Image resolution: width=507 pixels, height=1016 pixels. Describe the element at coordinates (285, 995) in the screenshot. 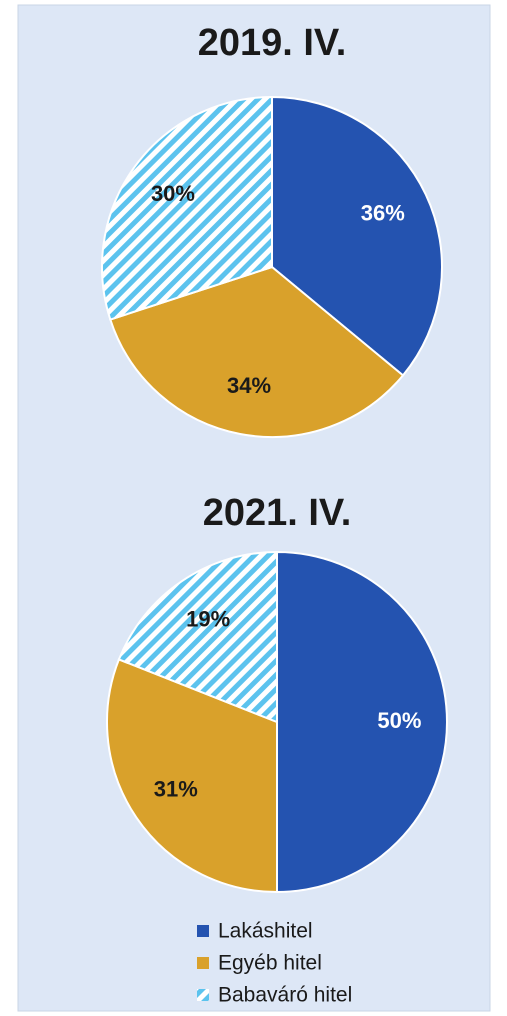

I see `legend-label: Babaváró hitel` at that location.